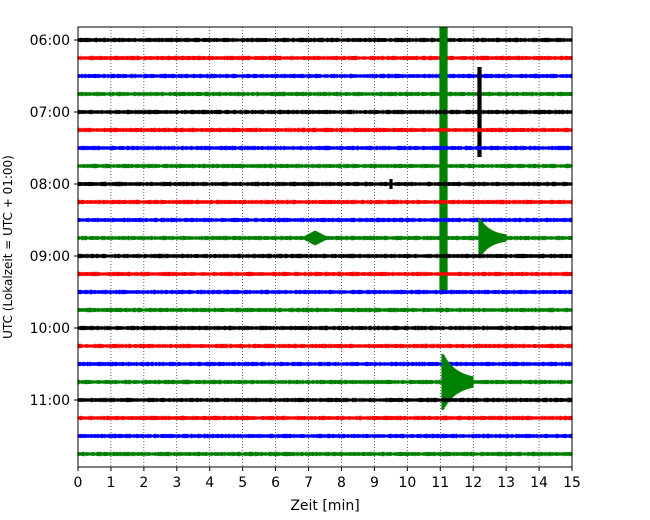 The image size is (650, 520). I want to click on x-tick-label: 5, so click(242, 483).